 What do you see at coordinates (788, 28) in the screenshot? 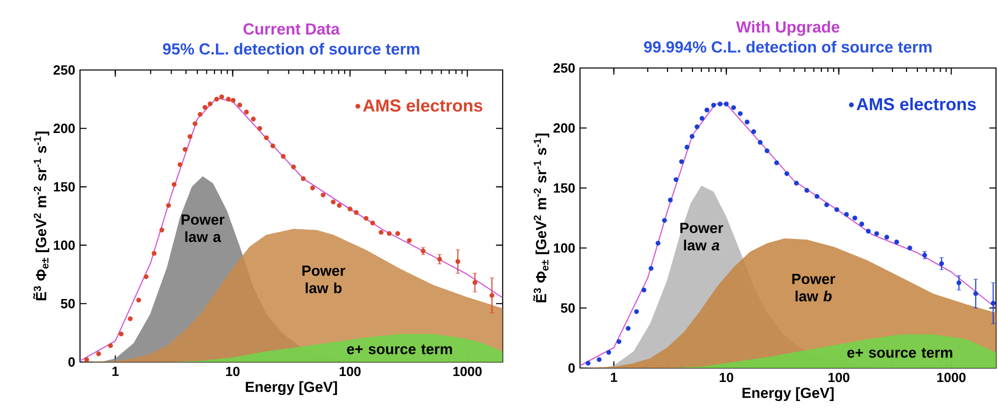
I see `chart-title: With Upgrade` at bounding box center [788, 28].